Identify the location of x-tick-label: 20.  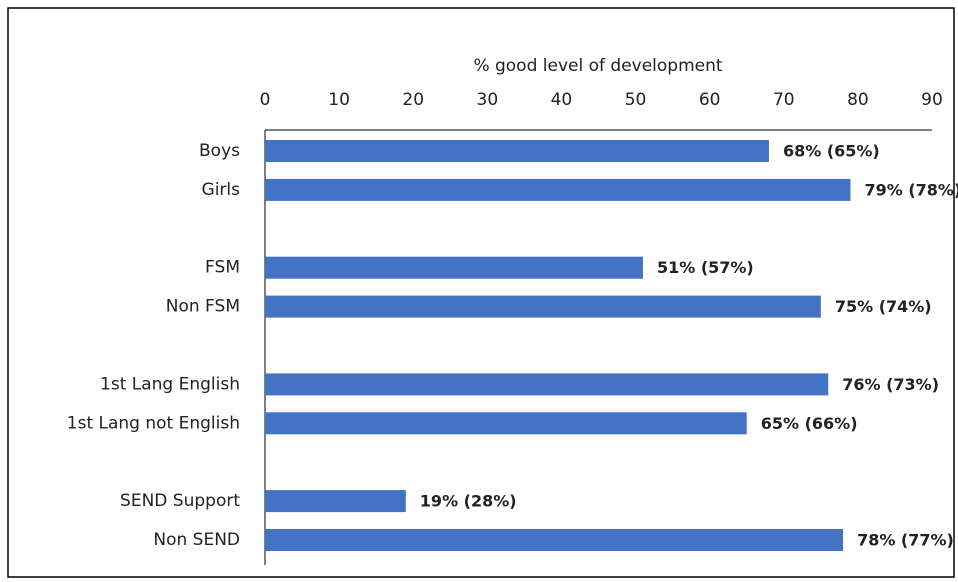
(413, 100).